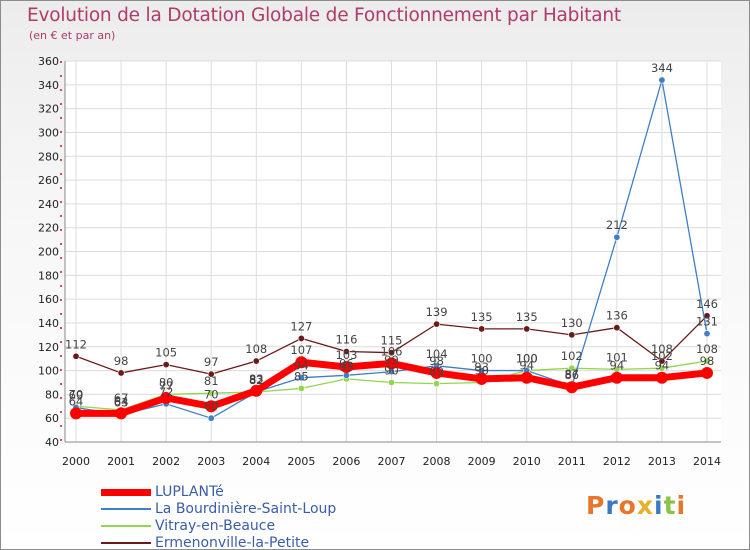 This screenshot has width=750, height=550. What do you see at coordinates (707, 322) in the screenshot?
I see `data-label: 131` at bounding box center [707, 322].